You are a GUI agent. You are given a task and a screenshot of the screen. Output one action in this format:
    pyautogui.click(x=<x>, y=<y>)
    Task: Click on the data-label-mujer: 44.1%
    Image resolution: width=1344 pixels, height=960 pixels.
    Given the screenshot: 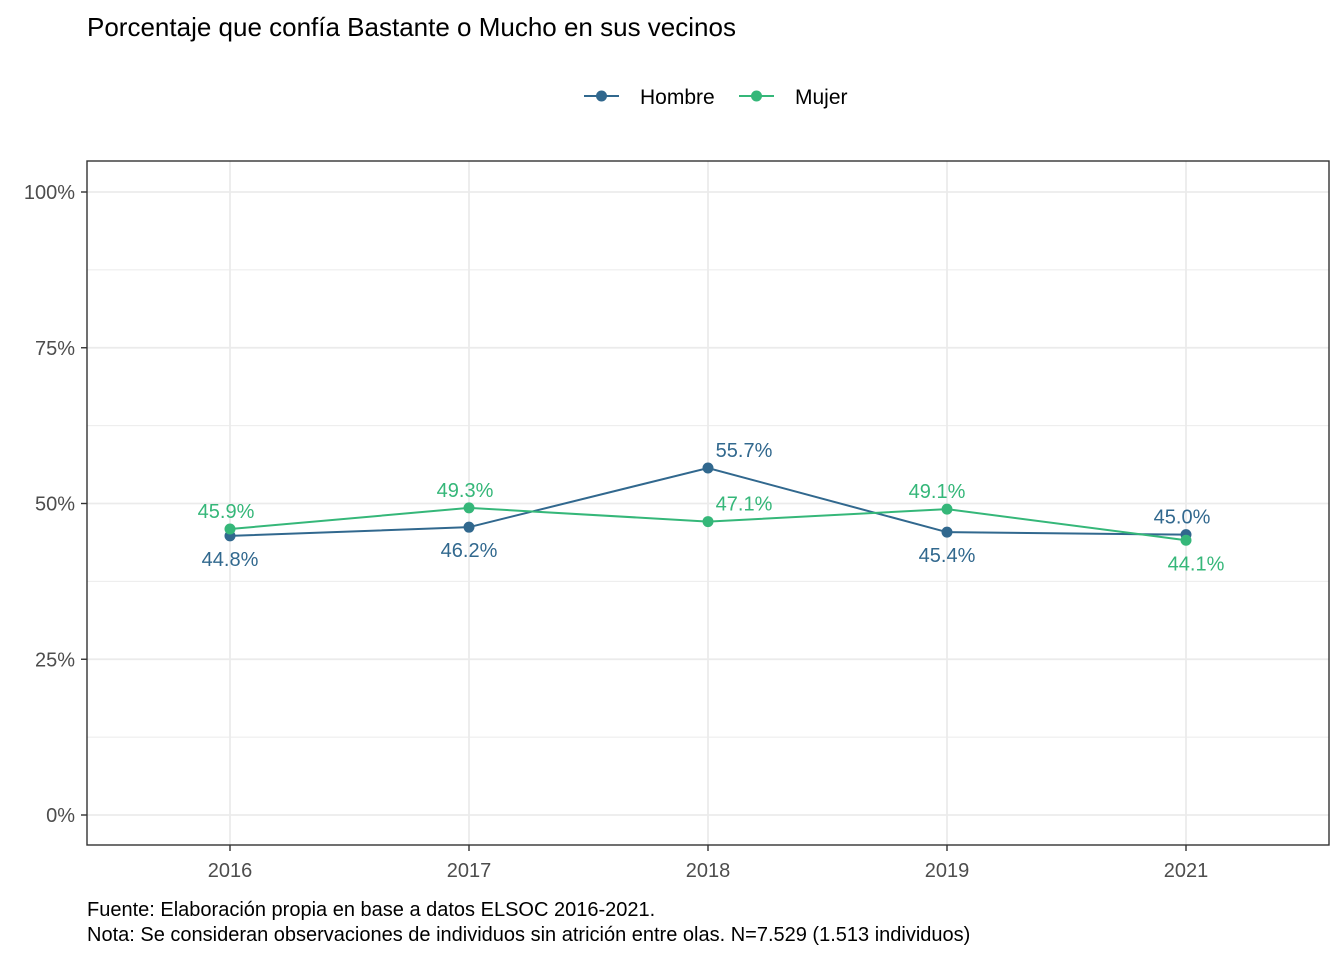 What is the action you would take?
    pyautogui.click(x=1196, y=564)
    